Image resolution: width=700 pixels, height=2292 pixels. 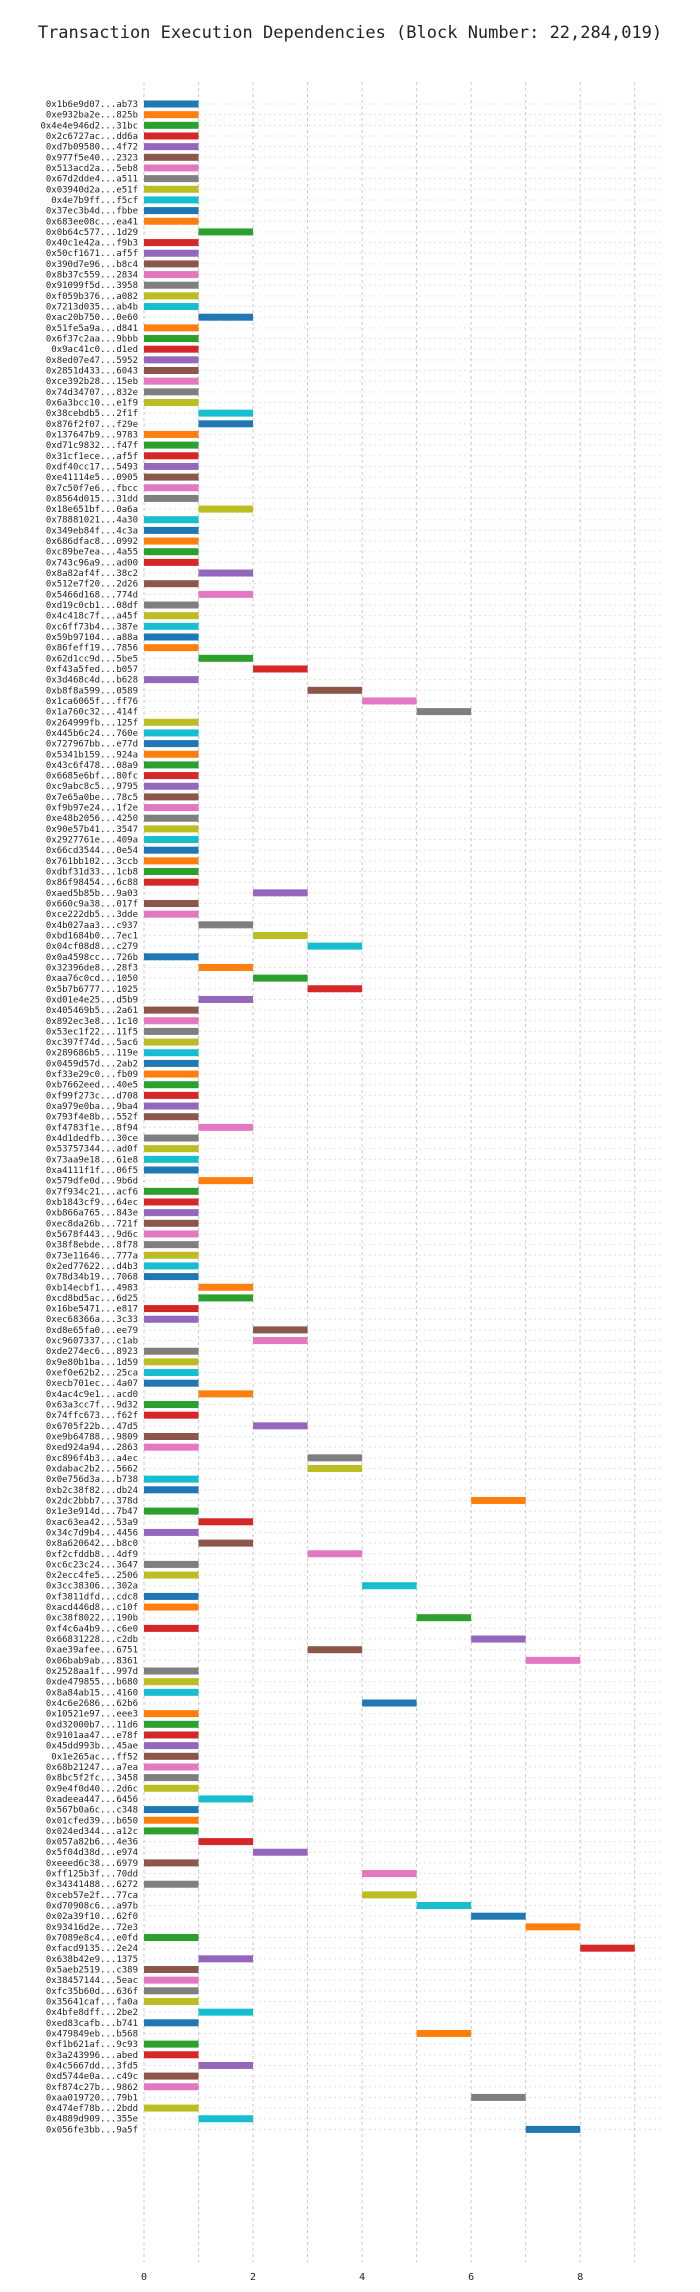 What do you see at coordinates (89, 126) in the screenshot?
I see `transaction-label: 0x4e4e946d2...31bc` at bounding box center [89, 126].